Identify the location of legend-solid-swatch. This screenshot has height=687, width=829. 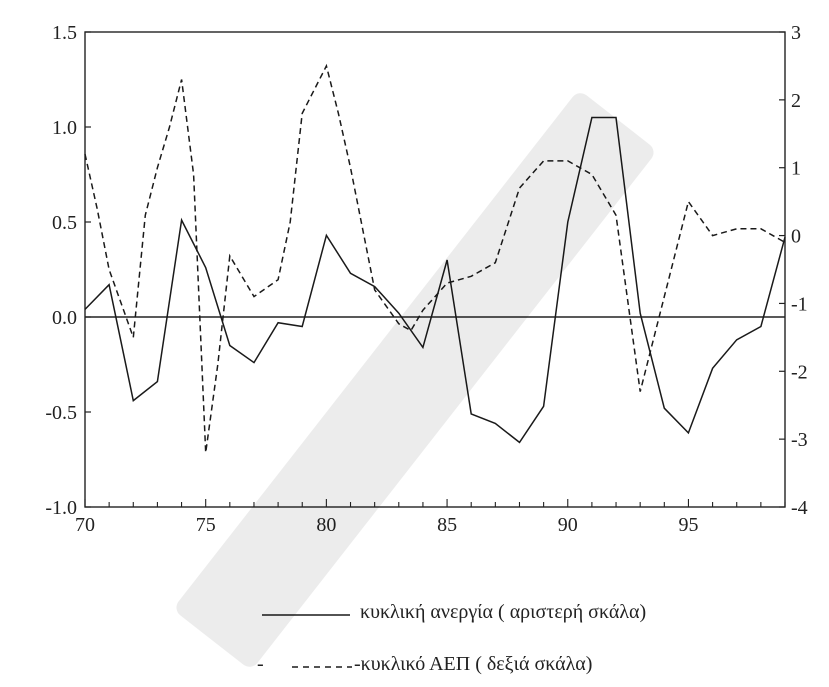
(307, 615).